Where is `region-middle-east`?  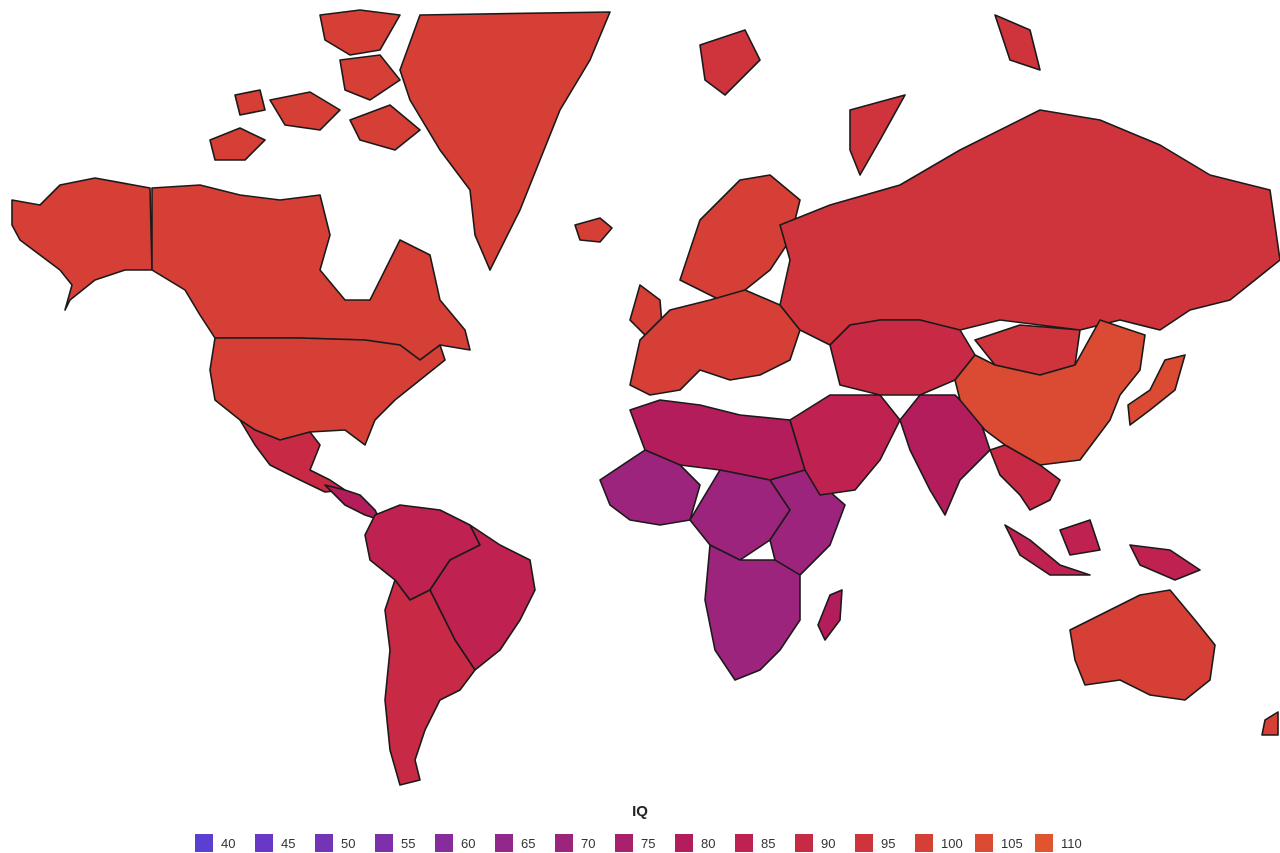 region-middle-east is located at coordinates (845, 445).